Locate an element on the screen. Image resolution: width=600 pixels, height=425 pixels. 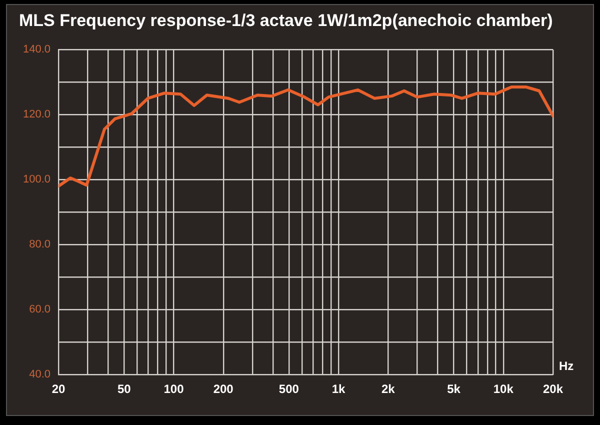
y-tick-label: 140.0 is located at coordinates (36, 50).